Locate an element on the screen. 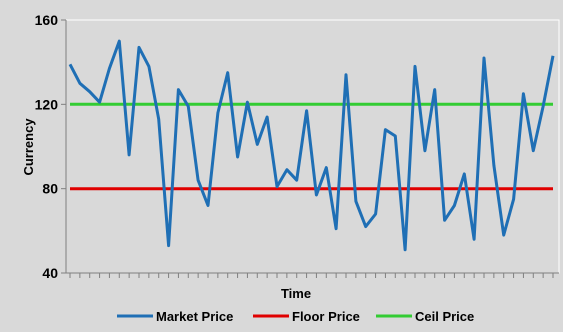 This screenshot has width=563, height=332. legend-label-floor-price: Floor Price is located at coordinates (326, 316).